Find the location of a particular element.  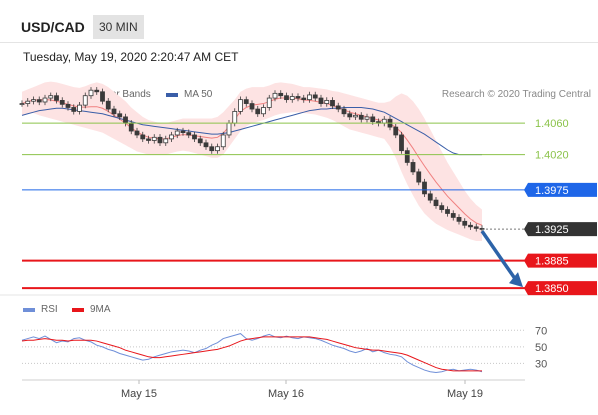

level-label: 1.3885 is located at coordinates (552, 262).